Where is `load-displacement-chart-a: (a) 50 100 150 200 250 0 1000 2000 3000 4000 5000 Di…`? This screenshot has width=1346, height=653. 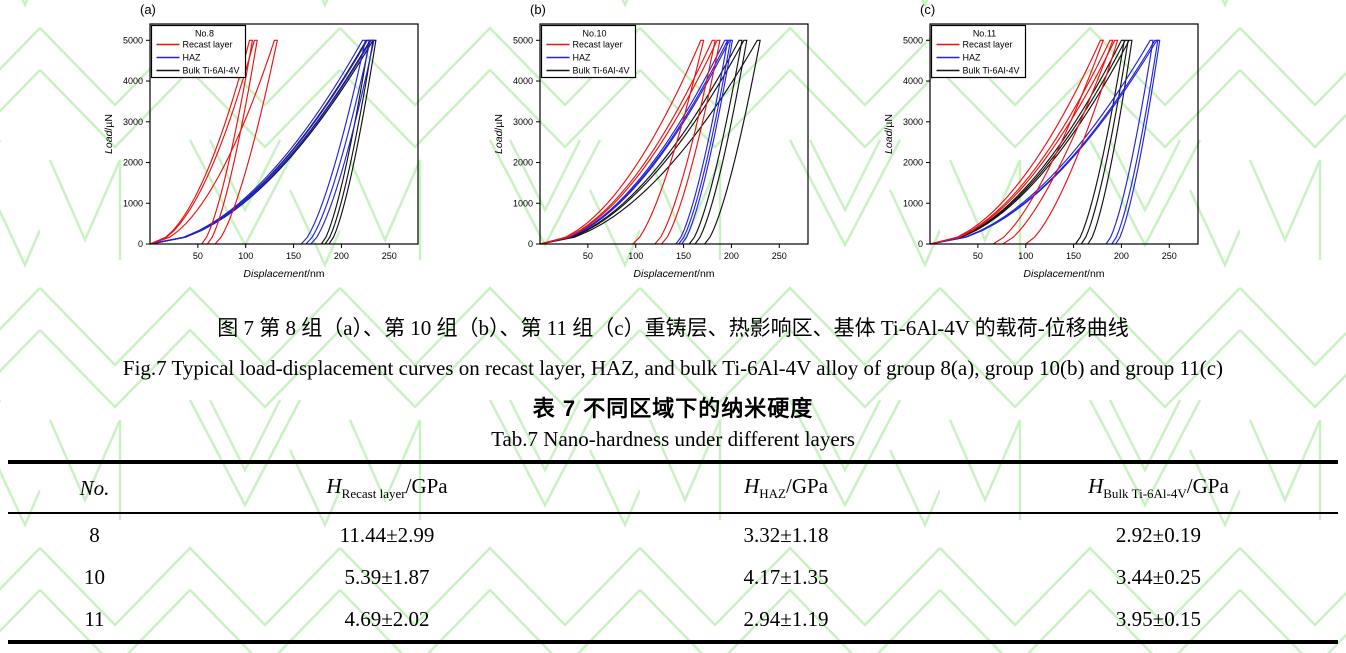
load-displacement-chart-a: (a) 50 100 150 200 250 0 1000 2000 3000 4000 5000 Di… is located at coordinates (293, 150).